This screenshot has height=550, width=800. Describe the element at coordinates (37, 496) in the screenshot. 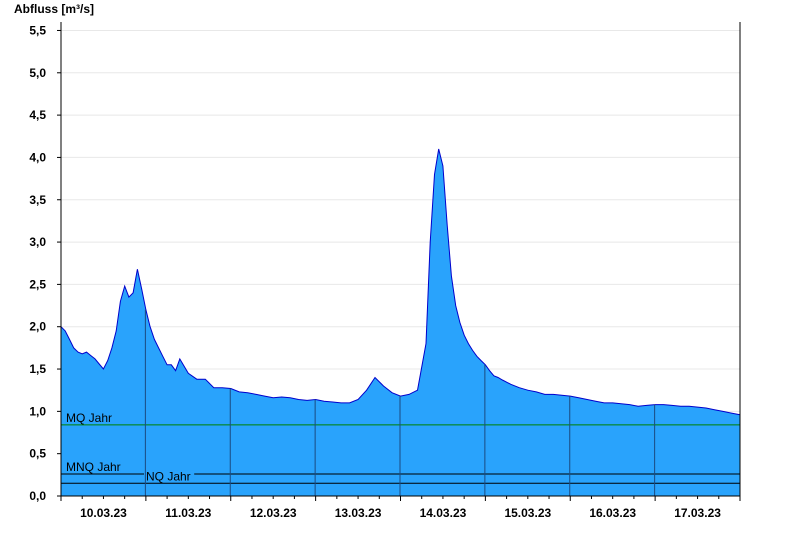

I see `y-tick-label: 0,0` at that location.